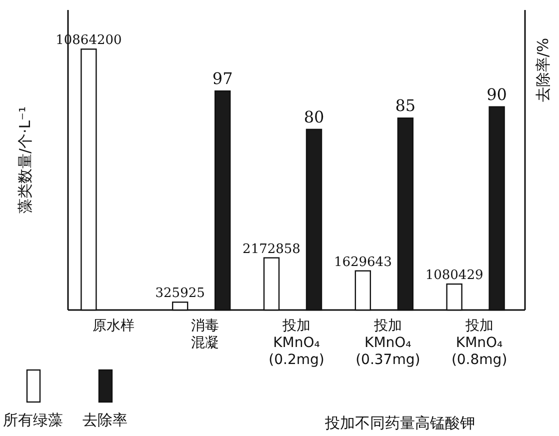 This screenshot has height=436, width=559. What do you see at coordinates (388, 343) in the screenshot?
I see `x-tick-label: 投加 KMnO₄ (0.37mg)` at bounding box center [388, 343].